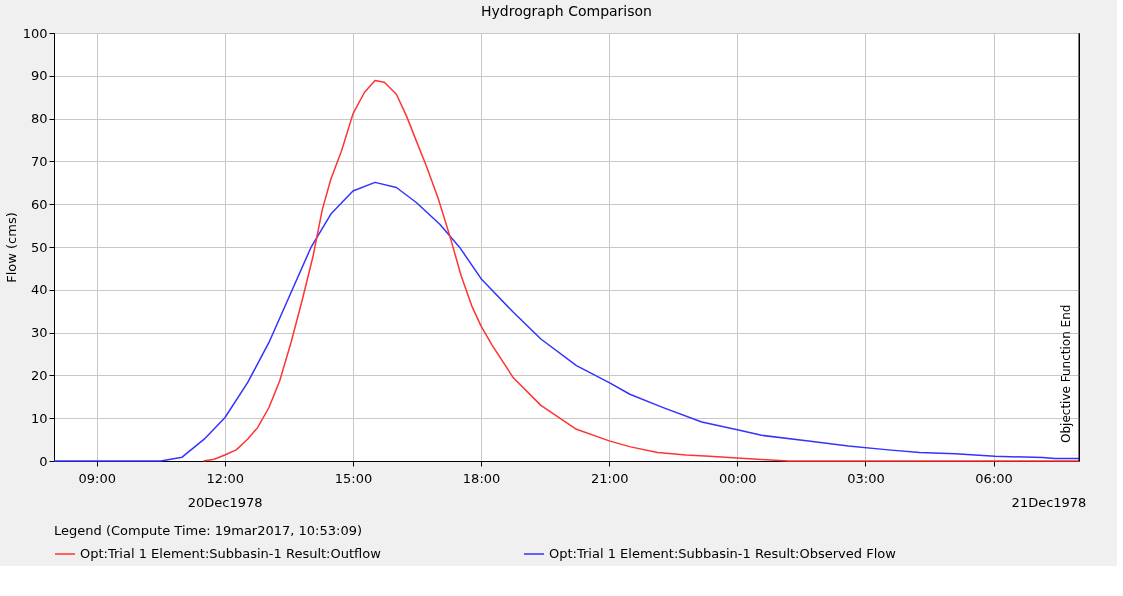 The image size is (1123, 596). I want to click on y-tick-label: 50, so click(39, 247).